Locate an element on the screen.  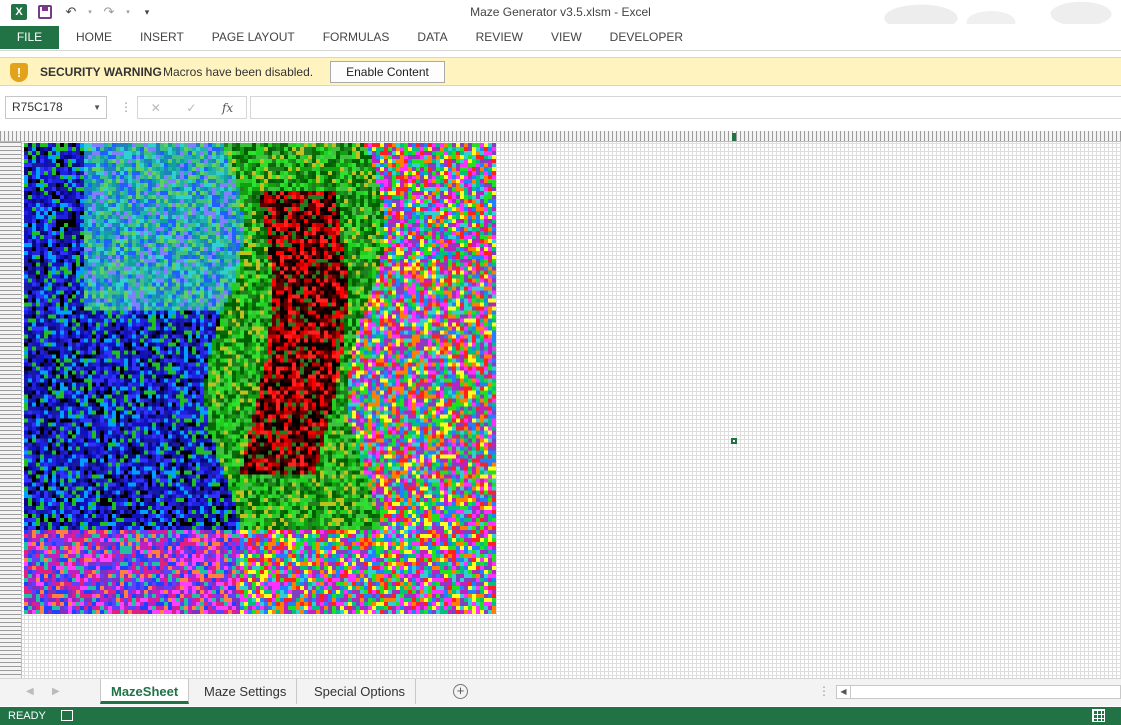
tab-view: VIEW is located at coordinates (566, 37).